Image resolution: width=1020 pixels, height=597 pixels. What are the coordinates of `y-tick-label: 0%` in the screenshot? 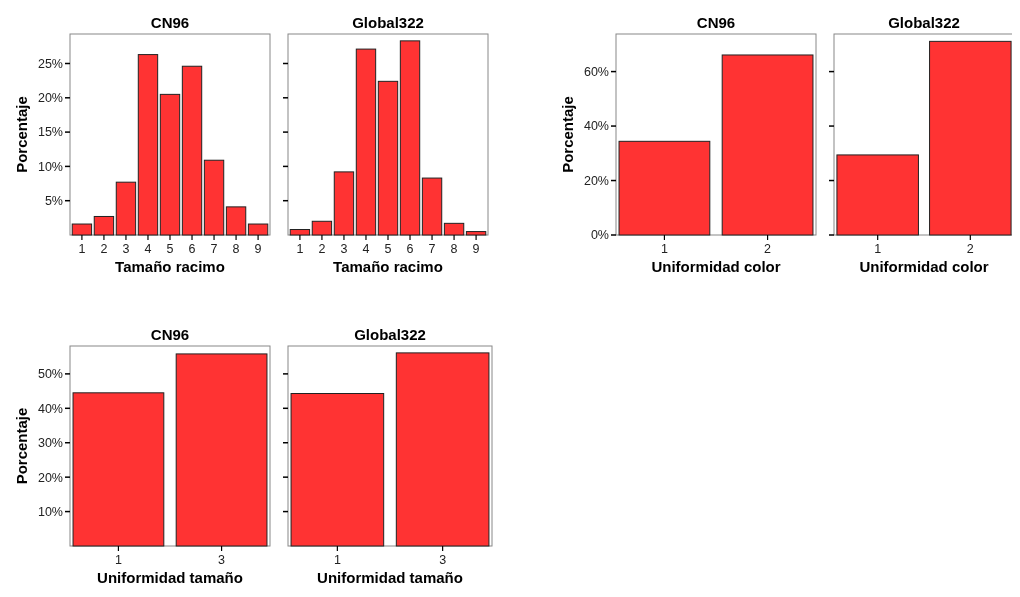 It's located at (599, 235).